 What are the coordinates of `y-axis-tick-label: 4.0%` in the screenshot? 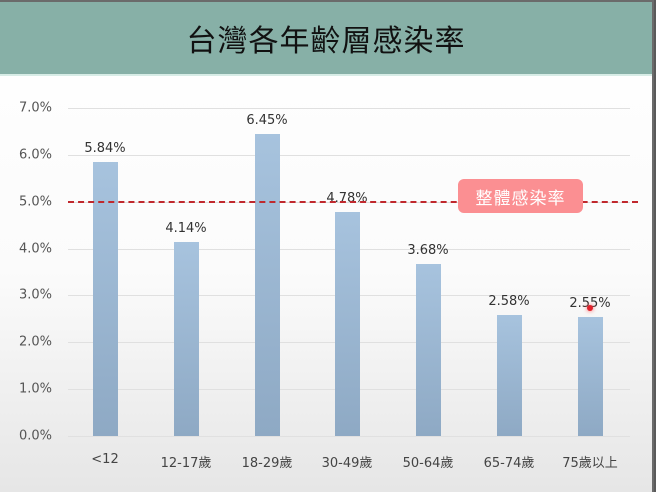 It's located at (35, 249).